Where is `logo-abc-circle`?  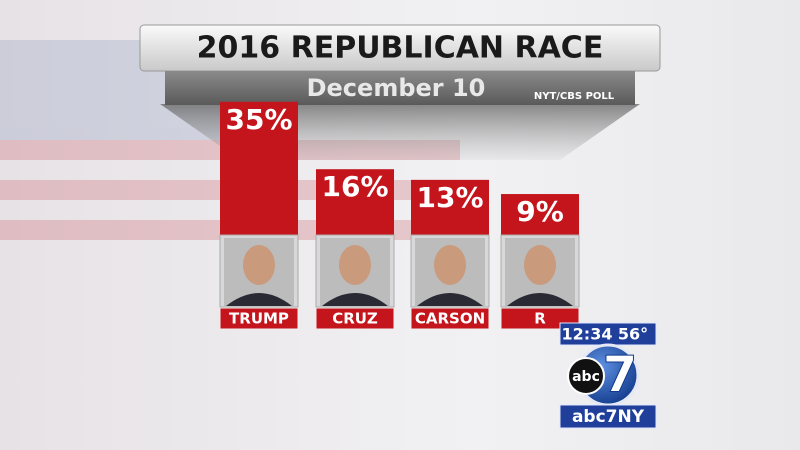 logo-abc-circle is located at coordinates (586, 376).